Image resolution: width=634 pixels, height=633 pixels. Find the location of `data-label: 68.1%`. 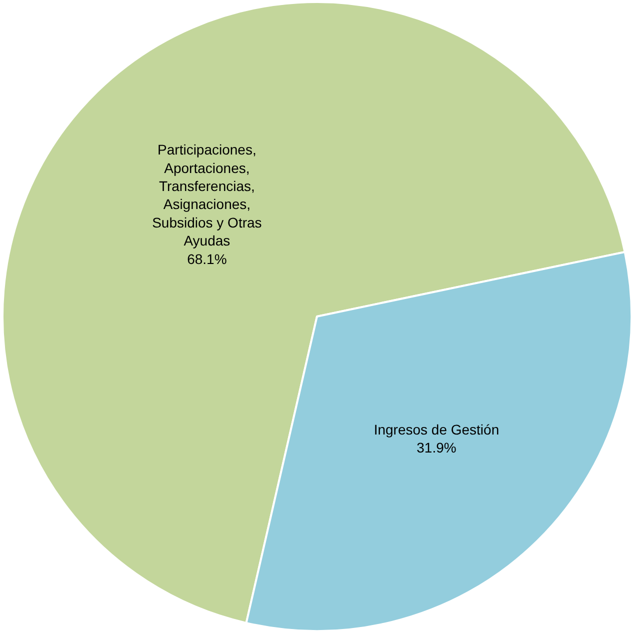

data-label: 68.1% is located at coordinates (207, 258).